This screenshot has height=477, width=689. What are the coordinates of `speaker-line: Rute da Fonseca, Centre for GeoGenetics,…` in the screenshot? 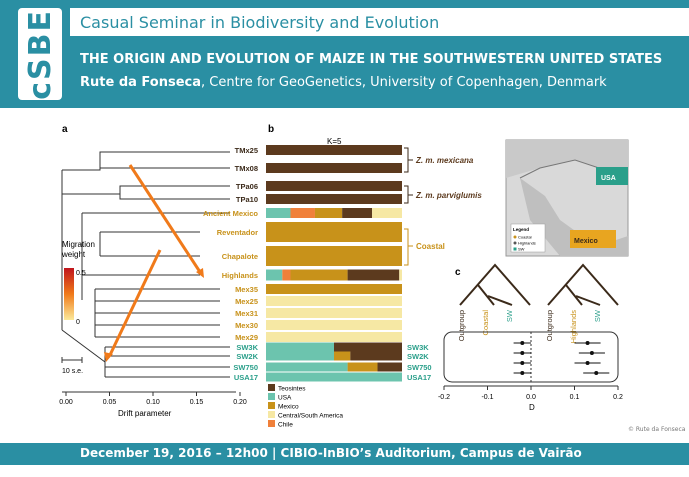 It's located at (343, 82).